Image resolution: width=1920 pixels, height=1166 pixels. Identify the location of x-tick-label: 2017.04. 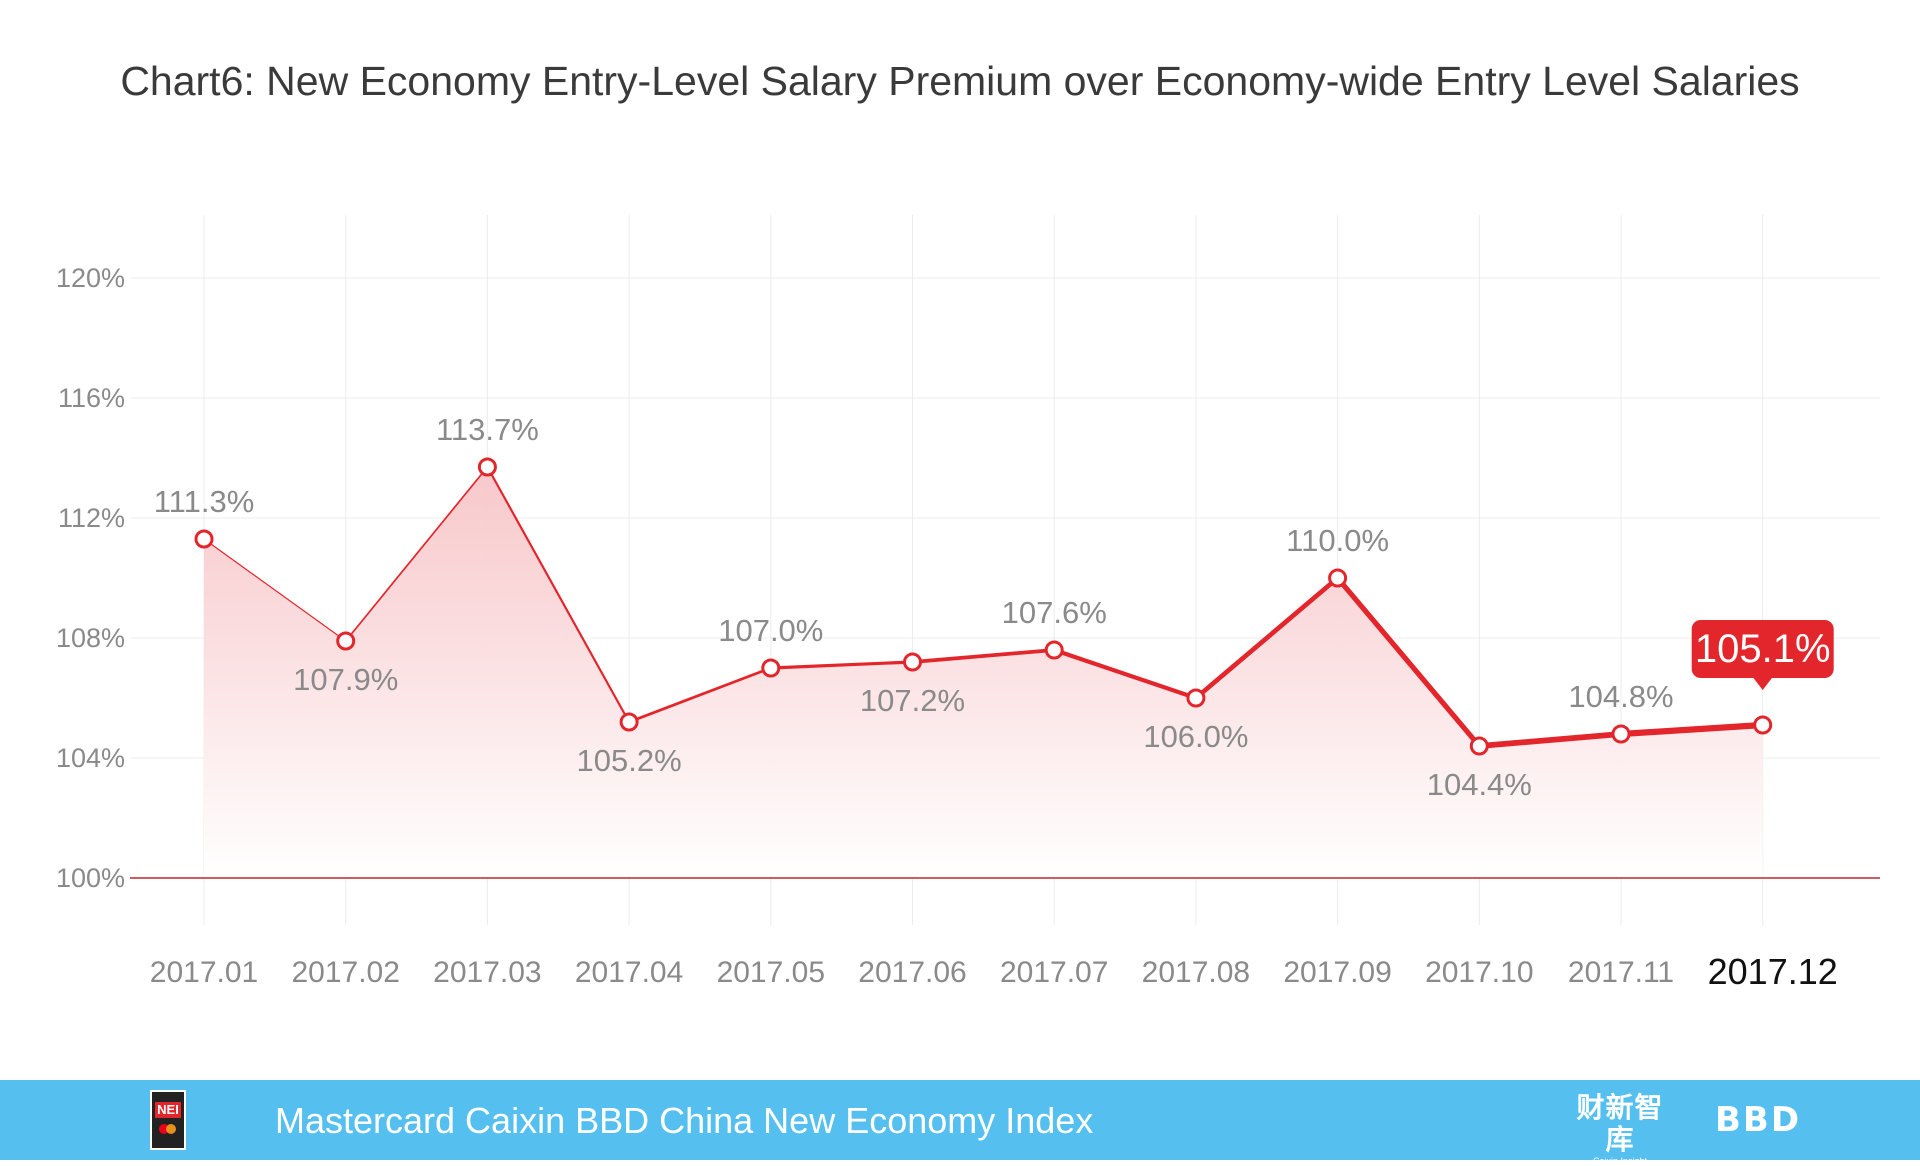
(629, 972).